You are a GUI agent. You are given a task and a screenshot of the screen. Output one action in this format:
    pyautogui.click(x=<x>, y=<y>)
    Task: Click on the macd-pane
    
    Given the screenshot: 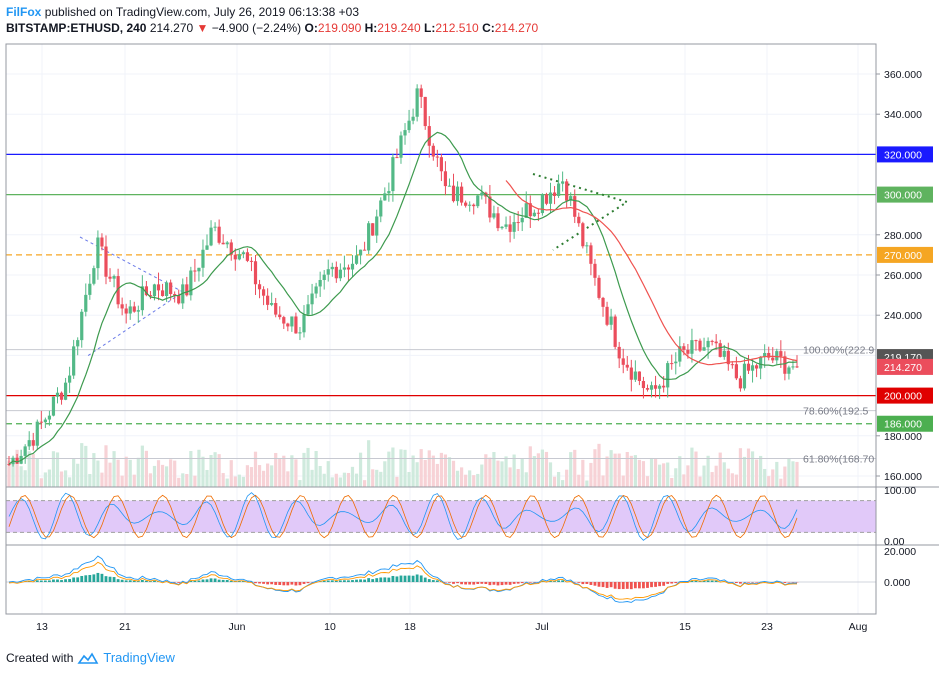 What is the action you would take?
    pyautogui.click(x=441, y=579)
    